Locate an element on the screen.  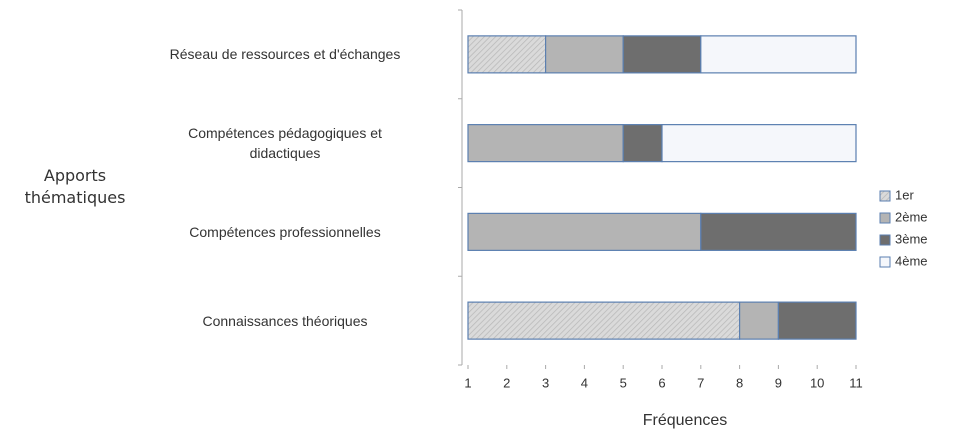
x-tick-label: 8 is located at coordinates (739, 382).